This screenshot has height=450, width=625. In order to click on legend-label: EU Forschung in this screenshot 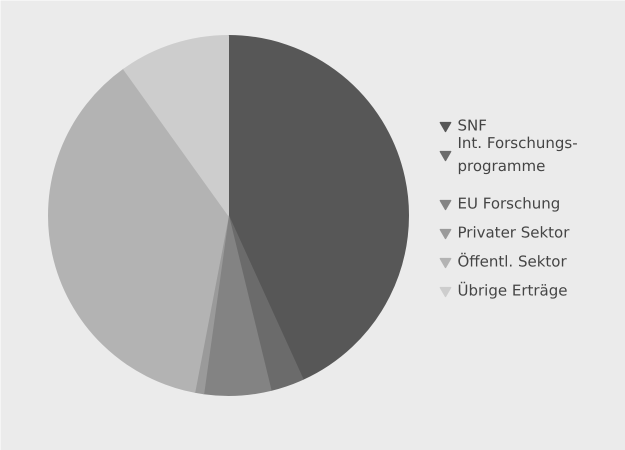, I will do `click(509, 203)`.